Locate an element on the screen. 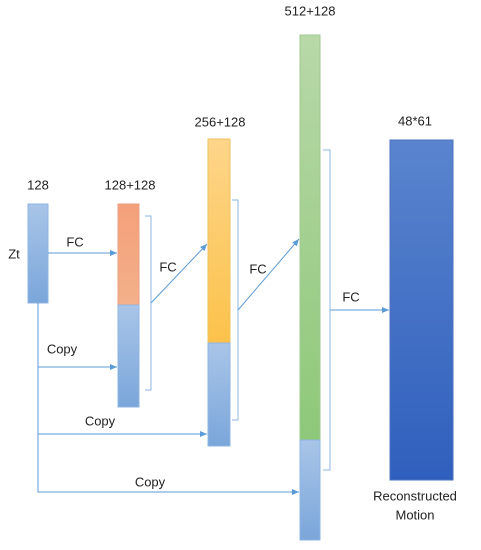  node-label: 128 is located at coordinates (38, 184).